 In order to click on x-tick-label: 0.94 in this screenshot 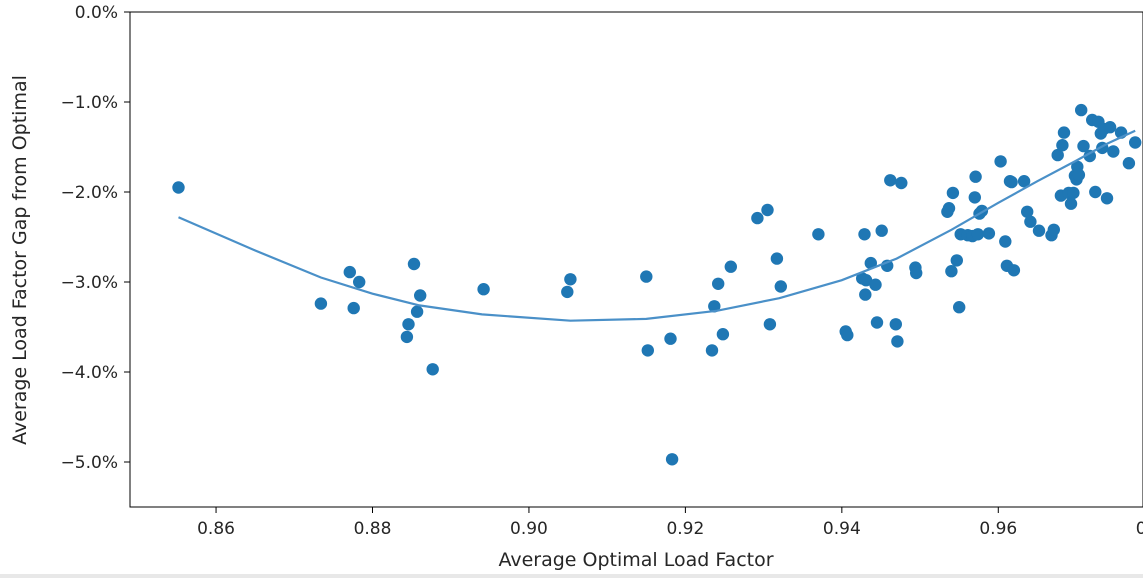, I will do `click(842, 529)`.